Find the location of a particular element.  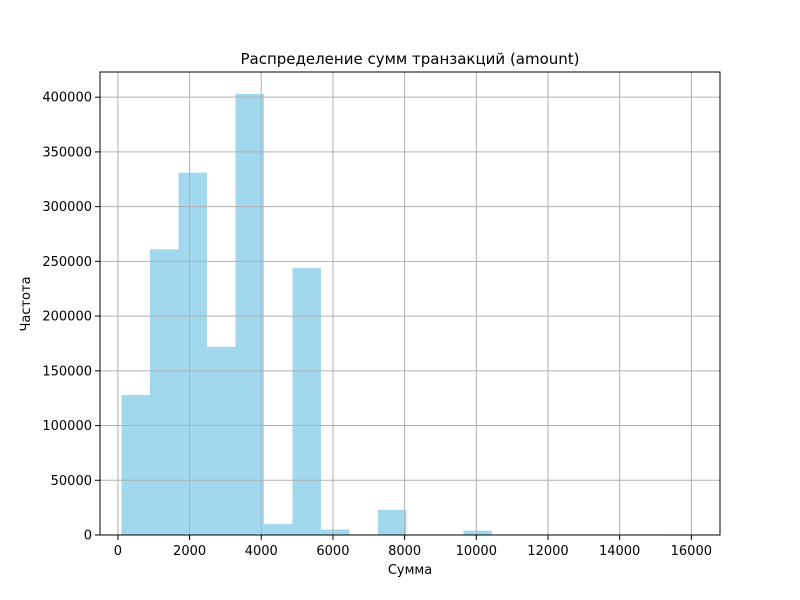

x-tick-label: 16000 is located at coordinates (691, 551).